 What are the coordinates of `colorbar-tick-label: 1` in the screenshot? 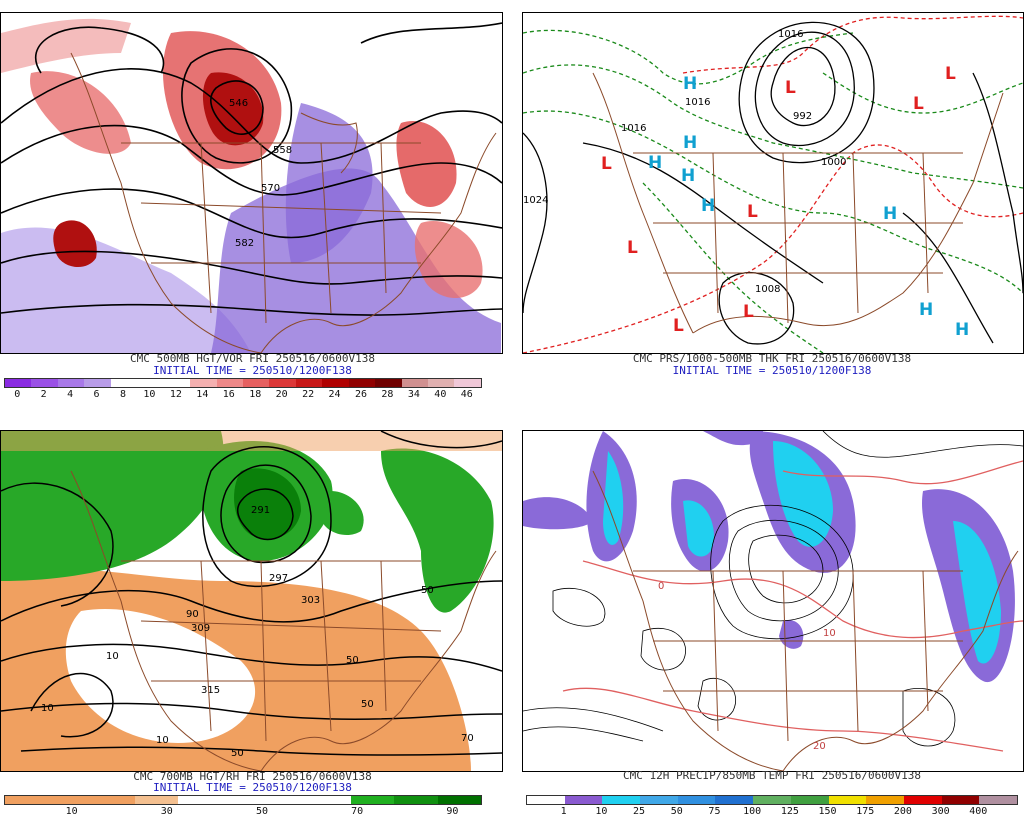 It's located at (563, 811).